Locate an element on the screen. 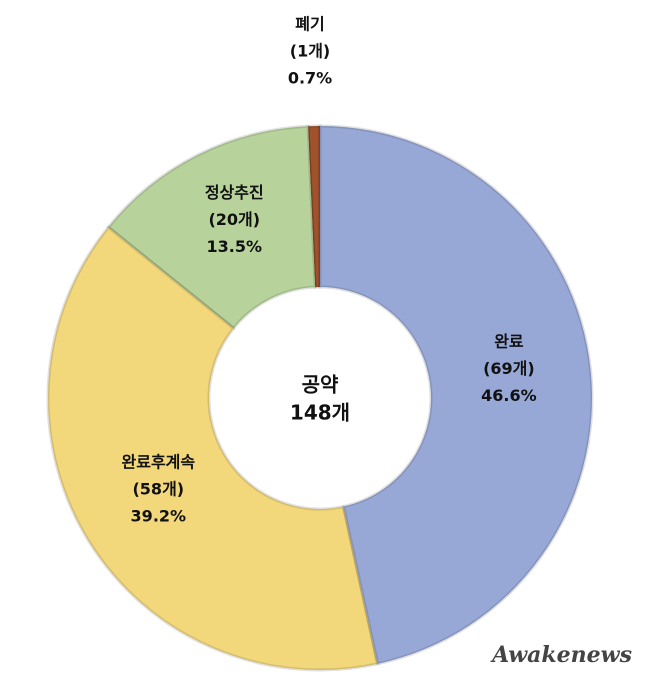  value-label: 0.7% is located at coordinates (310, 78).